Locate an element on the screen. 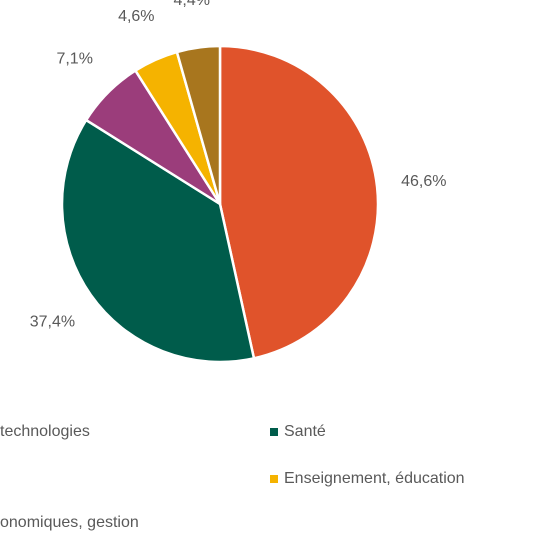 Image resolution: width=533 pixels, height=537 pixels. legend-label: Enseignement, éducation is located at coordinates (374, 478).